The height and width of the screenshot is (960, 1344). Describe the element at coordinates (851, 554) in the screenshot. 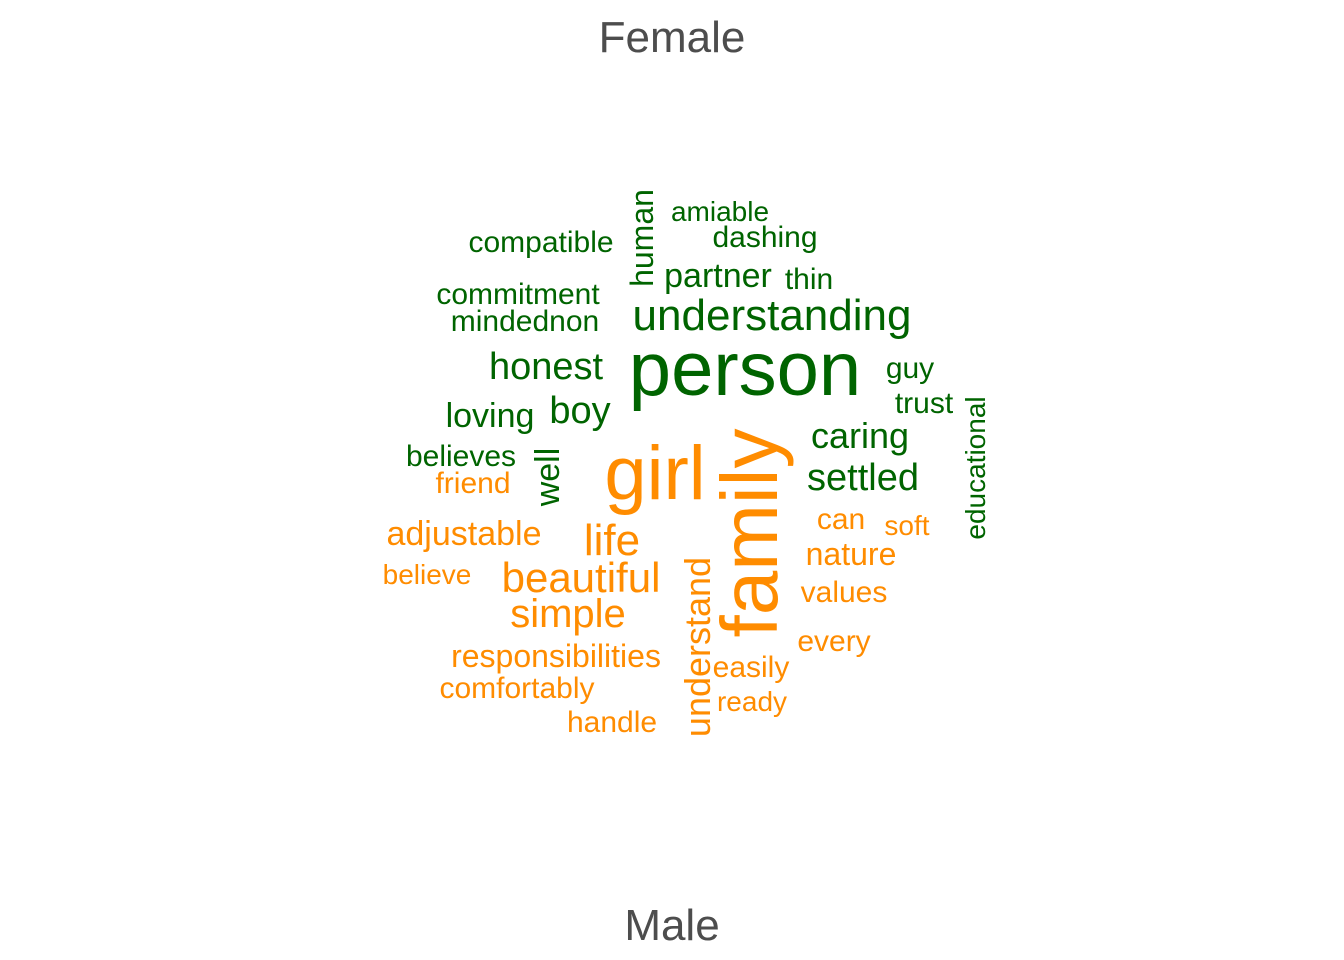

I see `word-nature: nature` at that location.